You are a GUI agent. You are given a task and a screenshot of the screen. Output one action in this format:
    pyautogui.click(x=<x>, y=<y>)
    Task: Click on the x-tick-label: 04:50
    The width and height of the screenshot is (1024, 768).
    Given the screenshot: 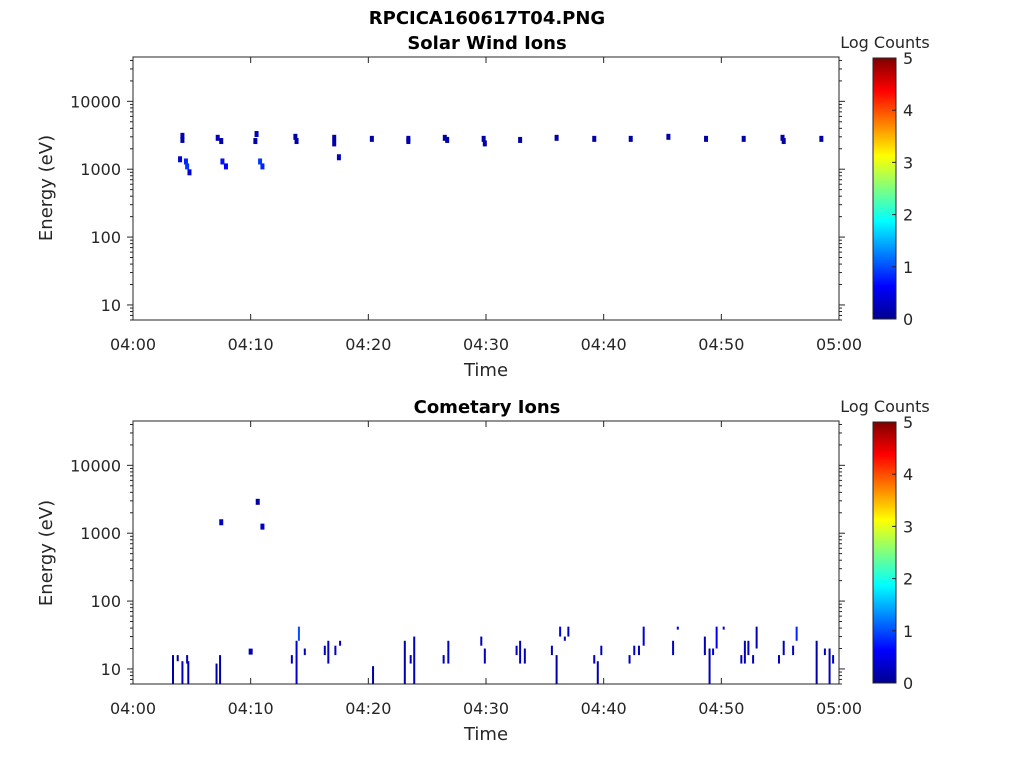 What is the action you would take?
    pyautogui.click(x=721, y=708)
    